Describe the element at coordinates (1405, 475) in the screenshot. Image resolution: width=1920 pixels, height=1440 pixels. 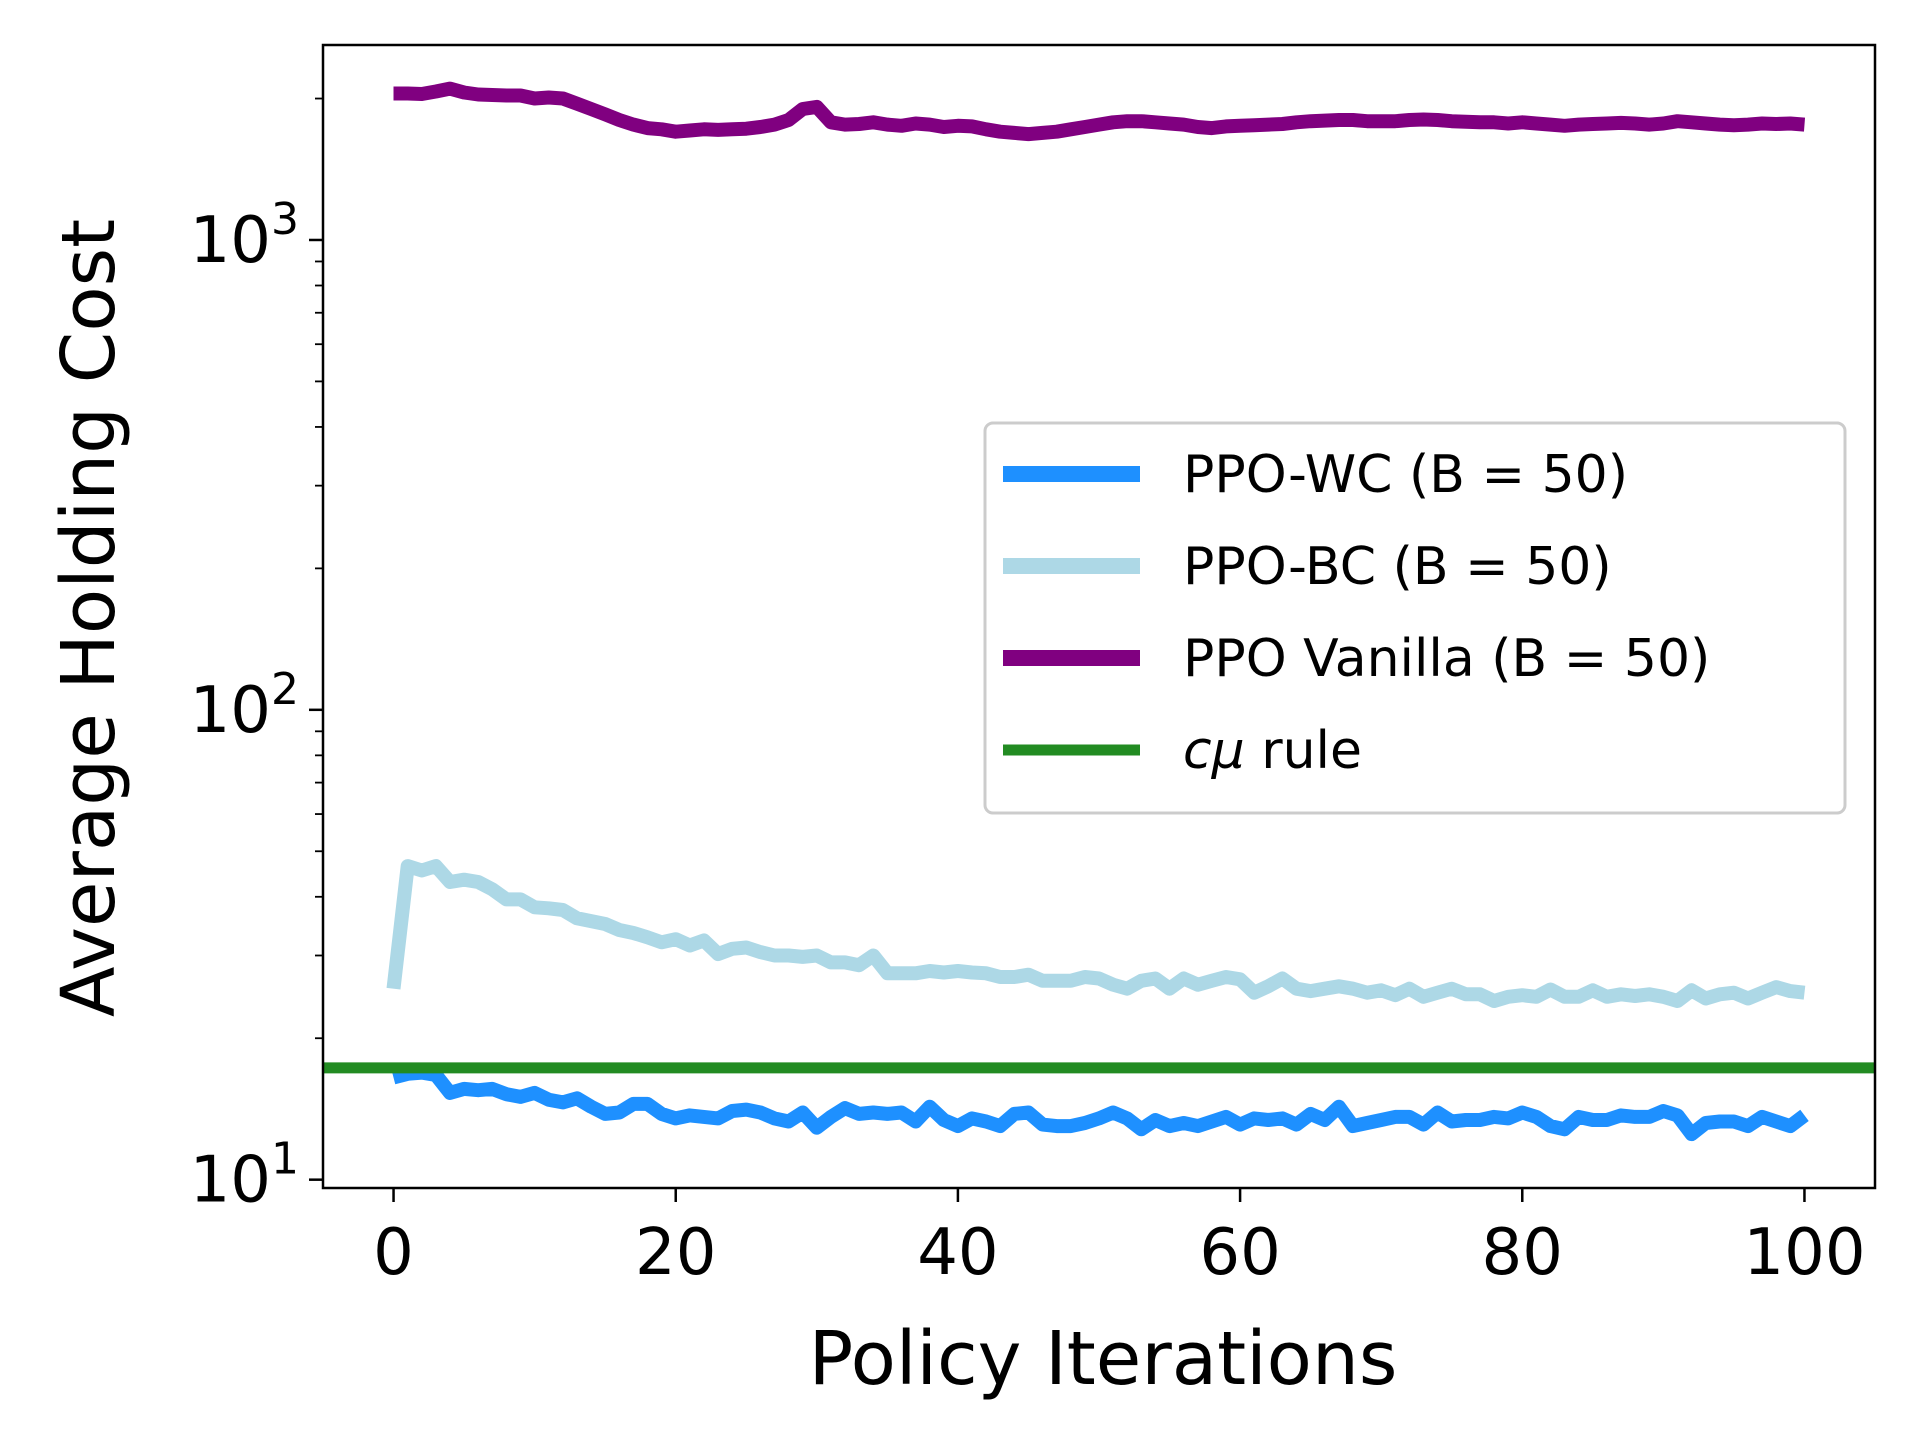
I see `legend-label: PPO-WC (B = 50)` at that location.